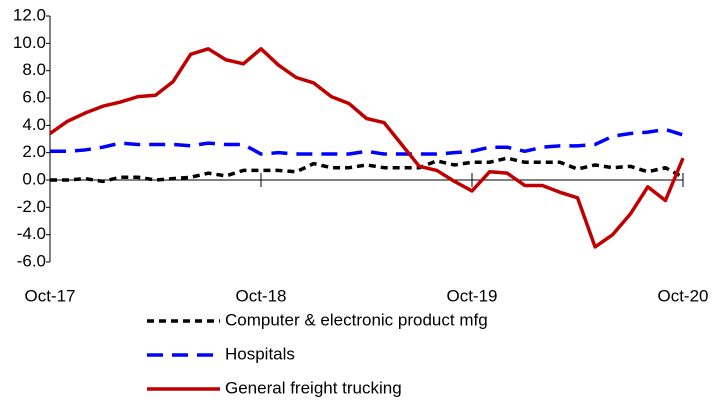  Describe the element at coordinates (29, 42) in the screenshot. I see `y-tick-label: 10.0` at that location.